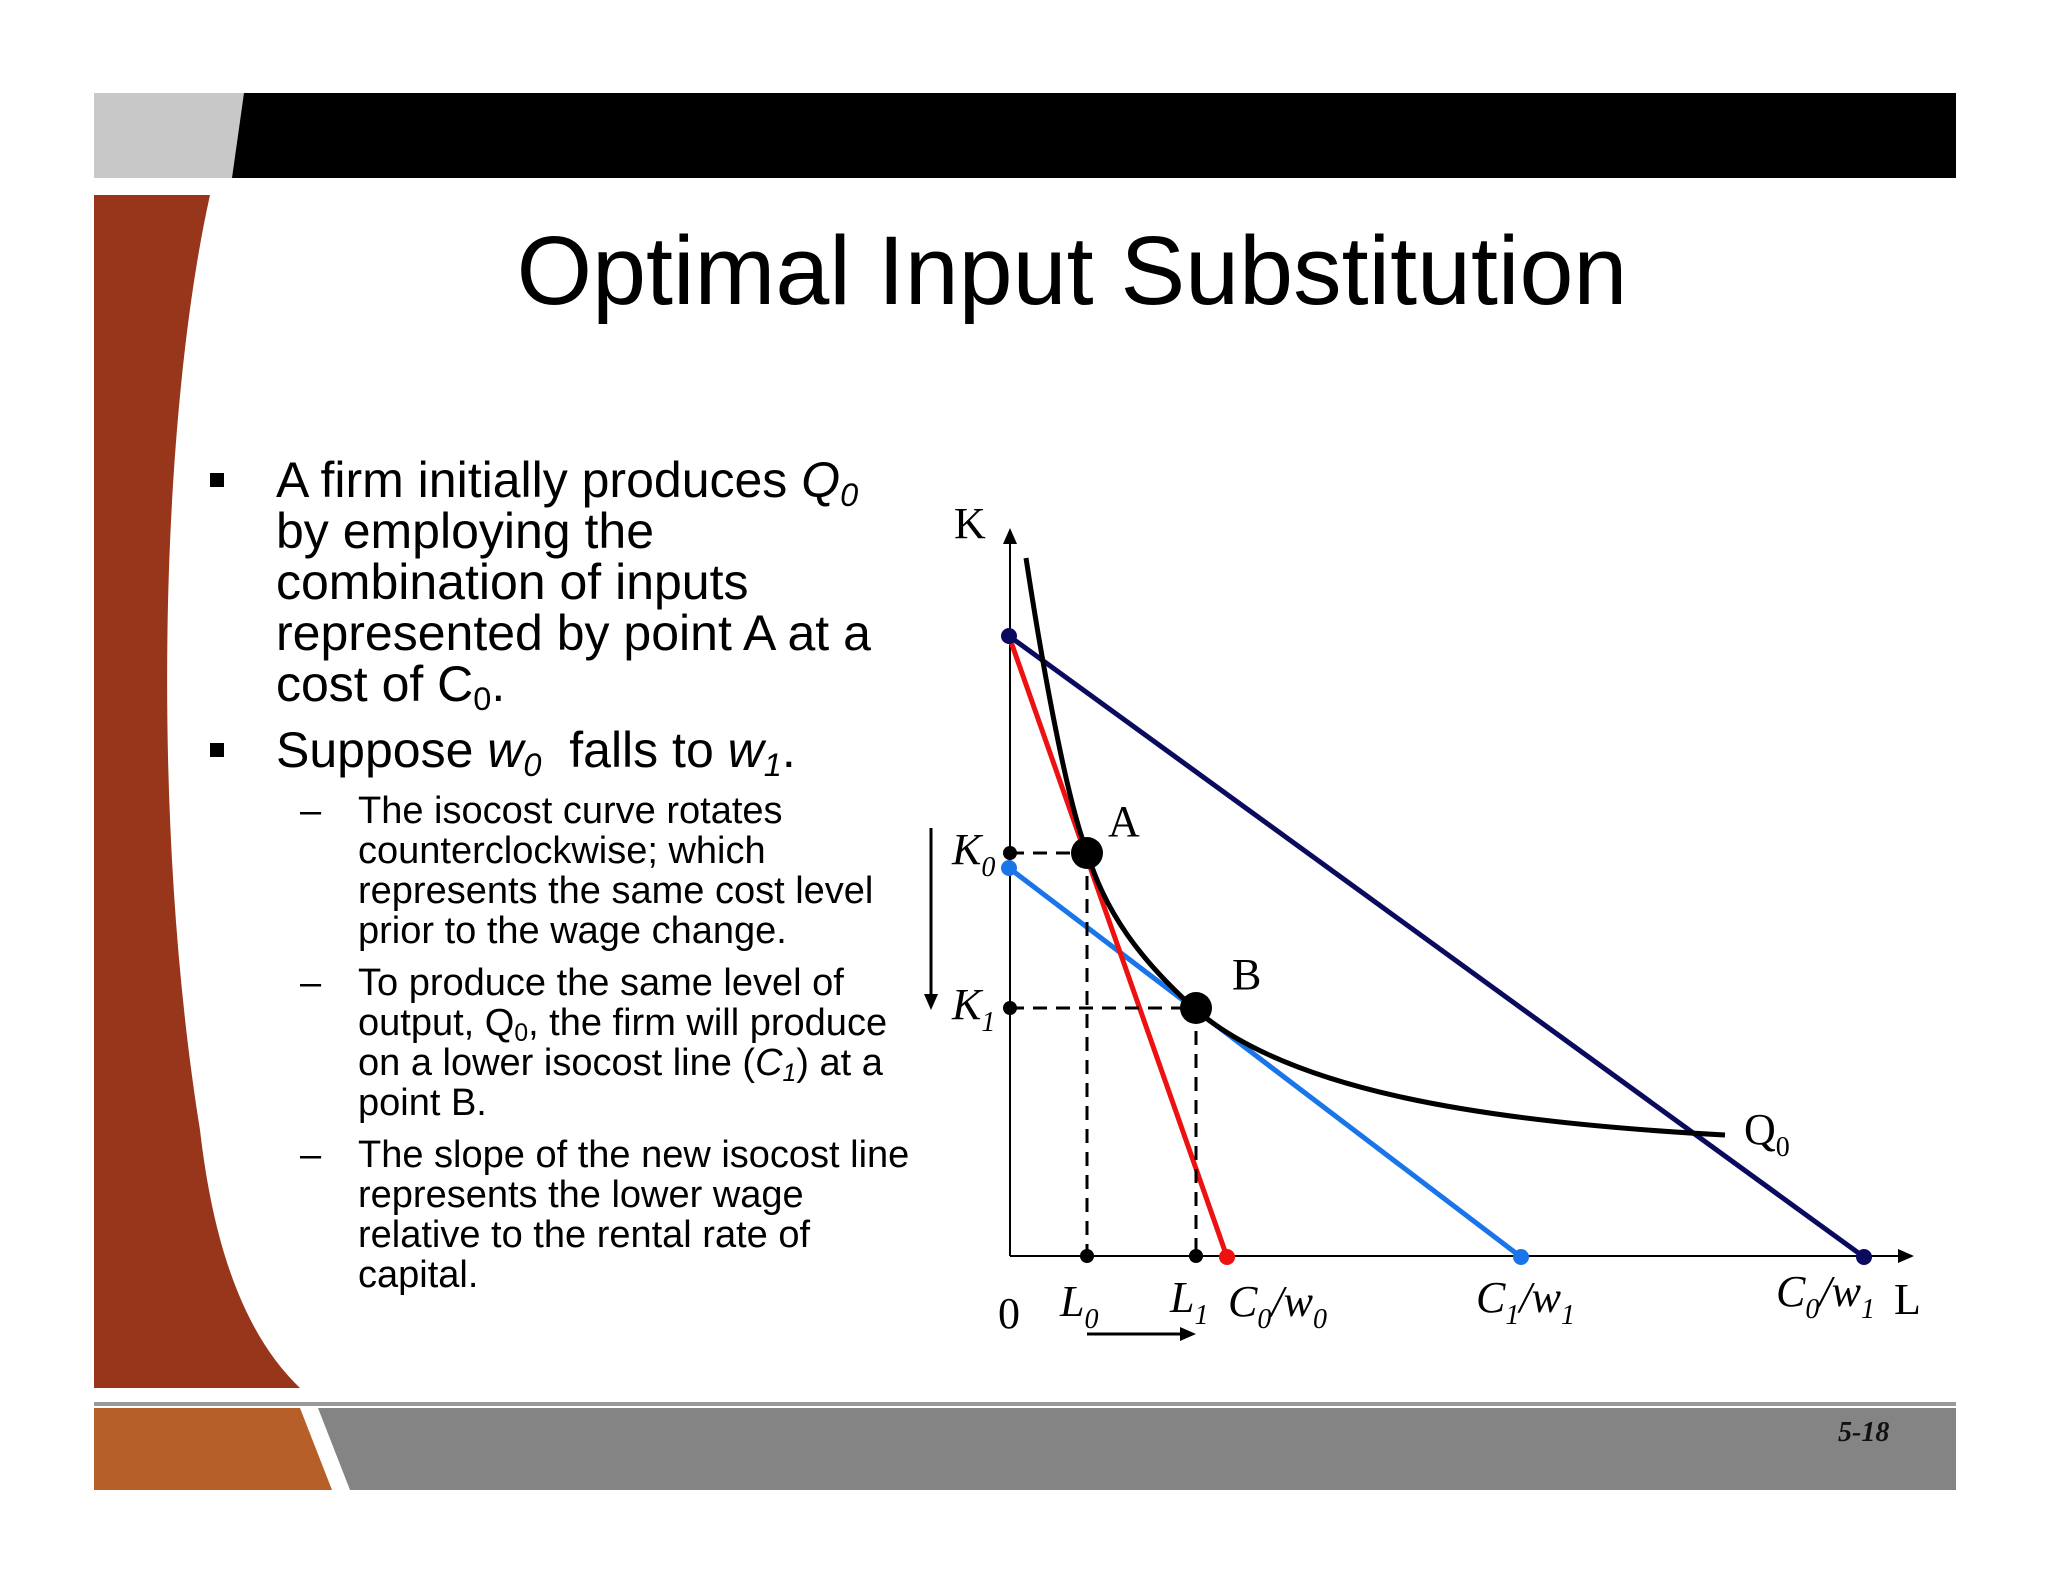  I want to click on bullet-1-text-start: A firm initially produces, so click(539, 480).